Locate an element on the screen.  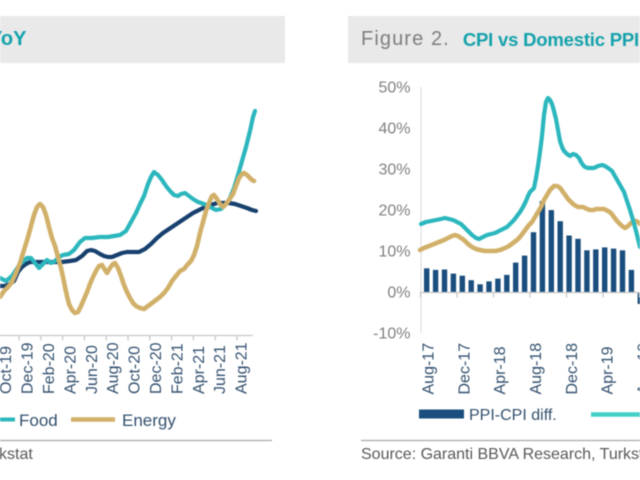
svg-text: Aug-19 is located at coordinates (637, 369).